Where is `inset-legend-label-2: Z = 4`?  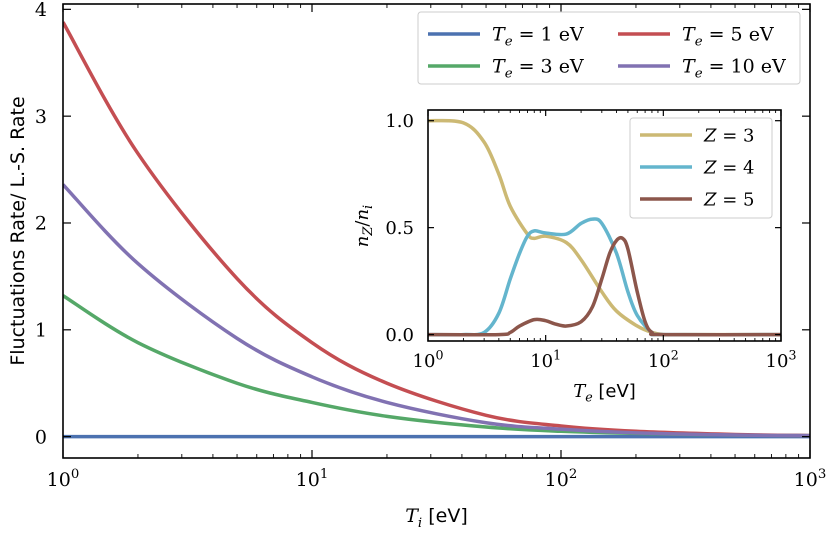 inset-legend-label-2: Z = 4 is located at coordinates (729, 167).